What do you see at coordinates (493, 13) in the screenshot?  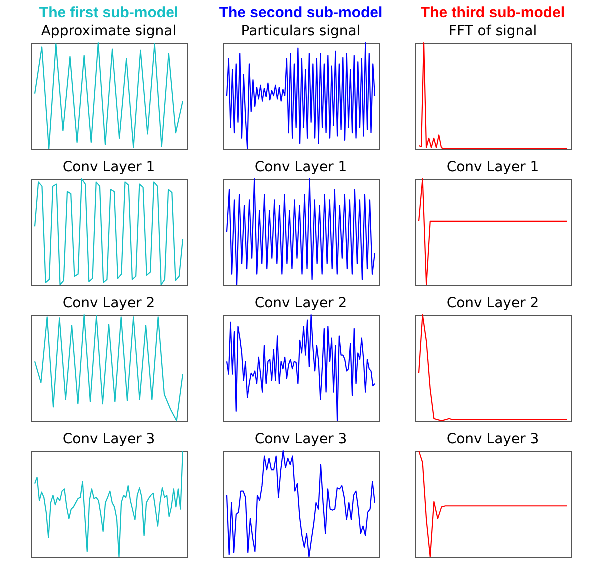 I see `chart-title: The third sub-model` at bounding box center [493, 13].